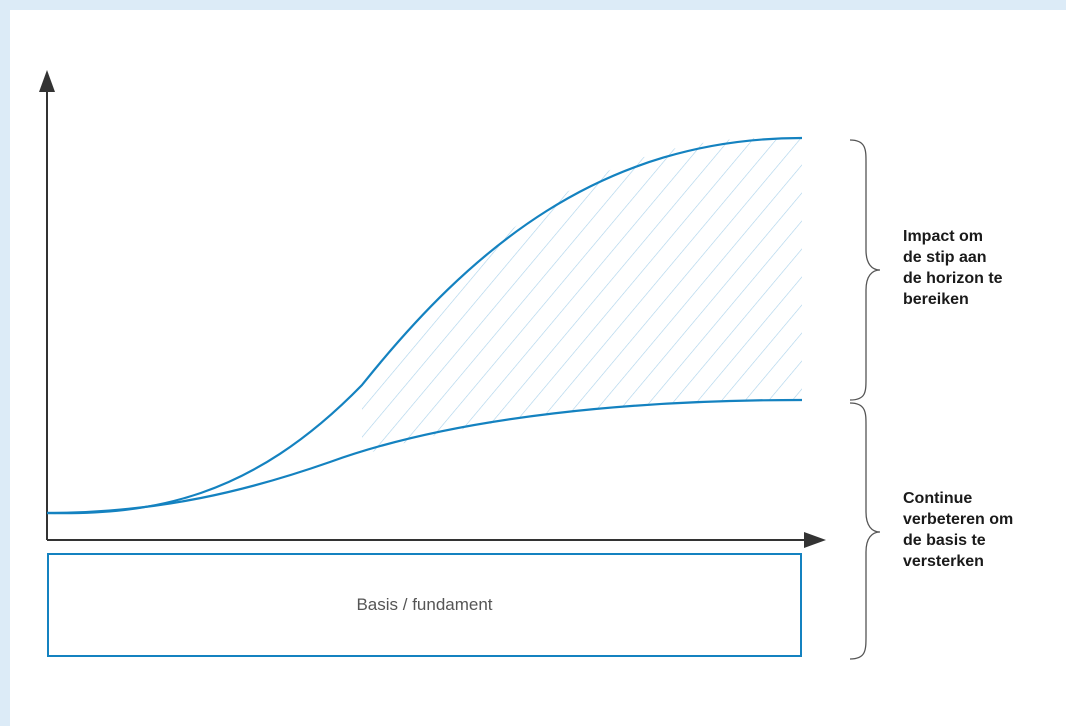 This screenshot has height=726, width=1066. Describe the element at coordinates (424, 456) in the screenshot. I see `continuous-curve` at that location.